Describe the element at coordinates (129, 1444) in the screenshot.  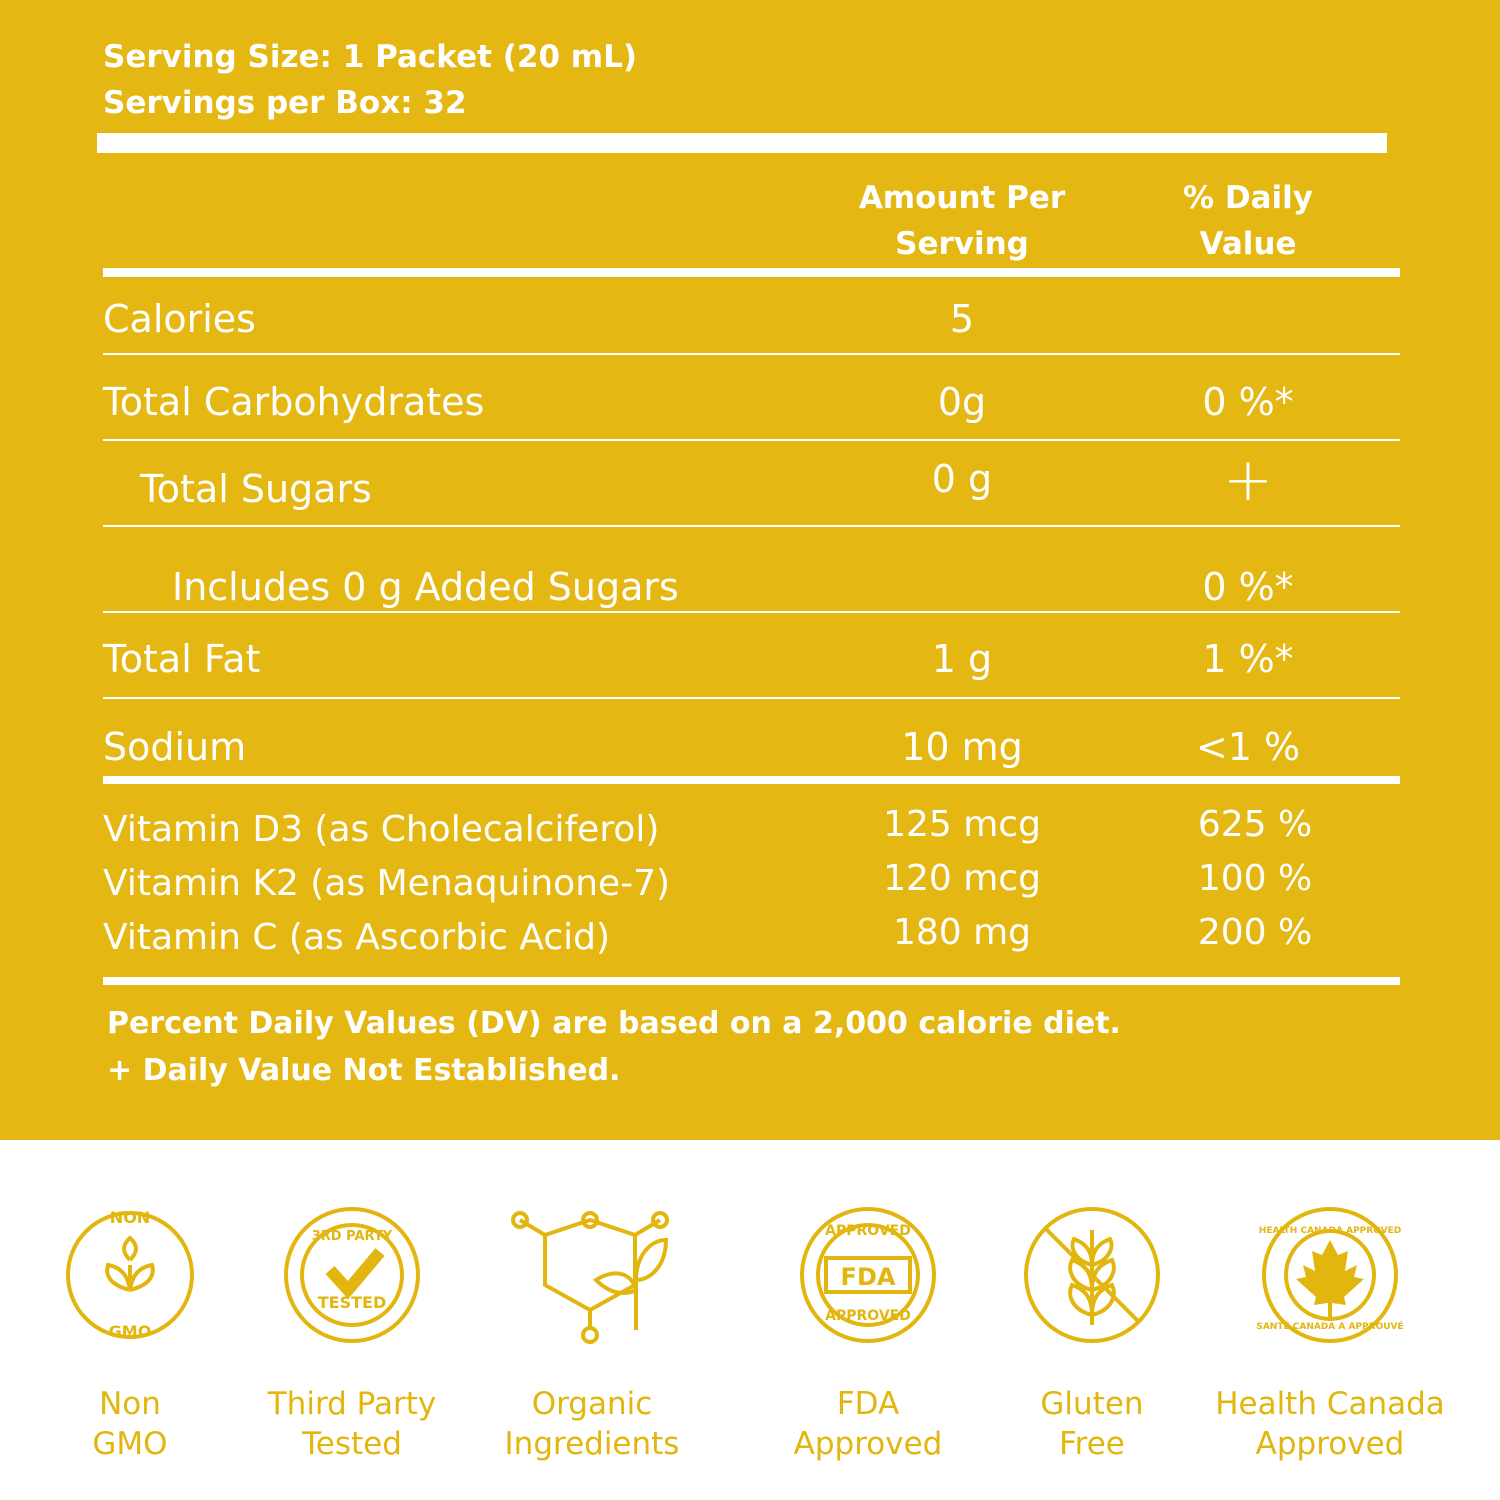
I see `badge-label: GMO` at that location.